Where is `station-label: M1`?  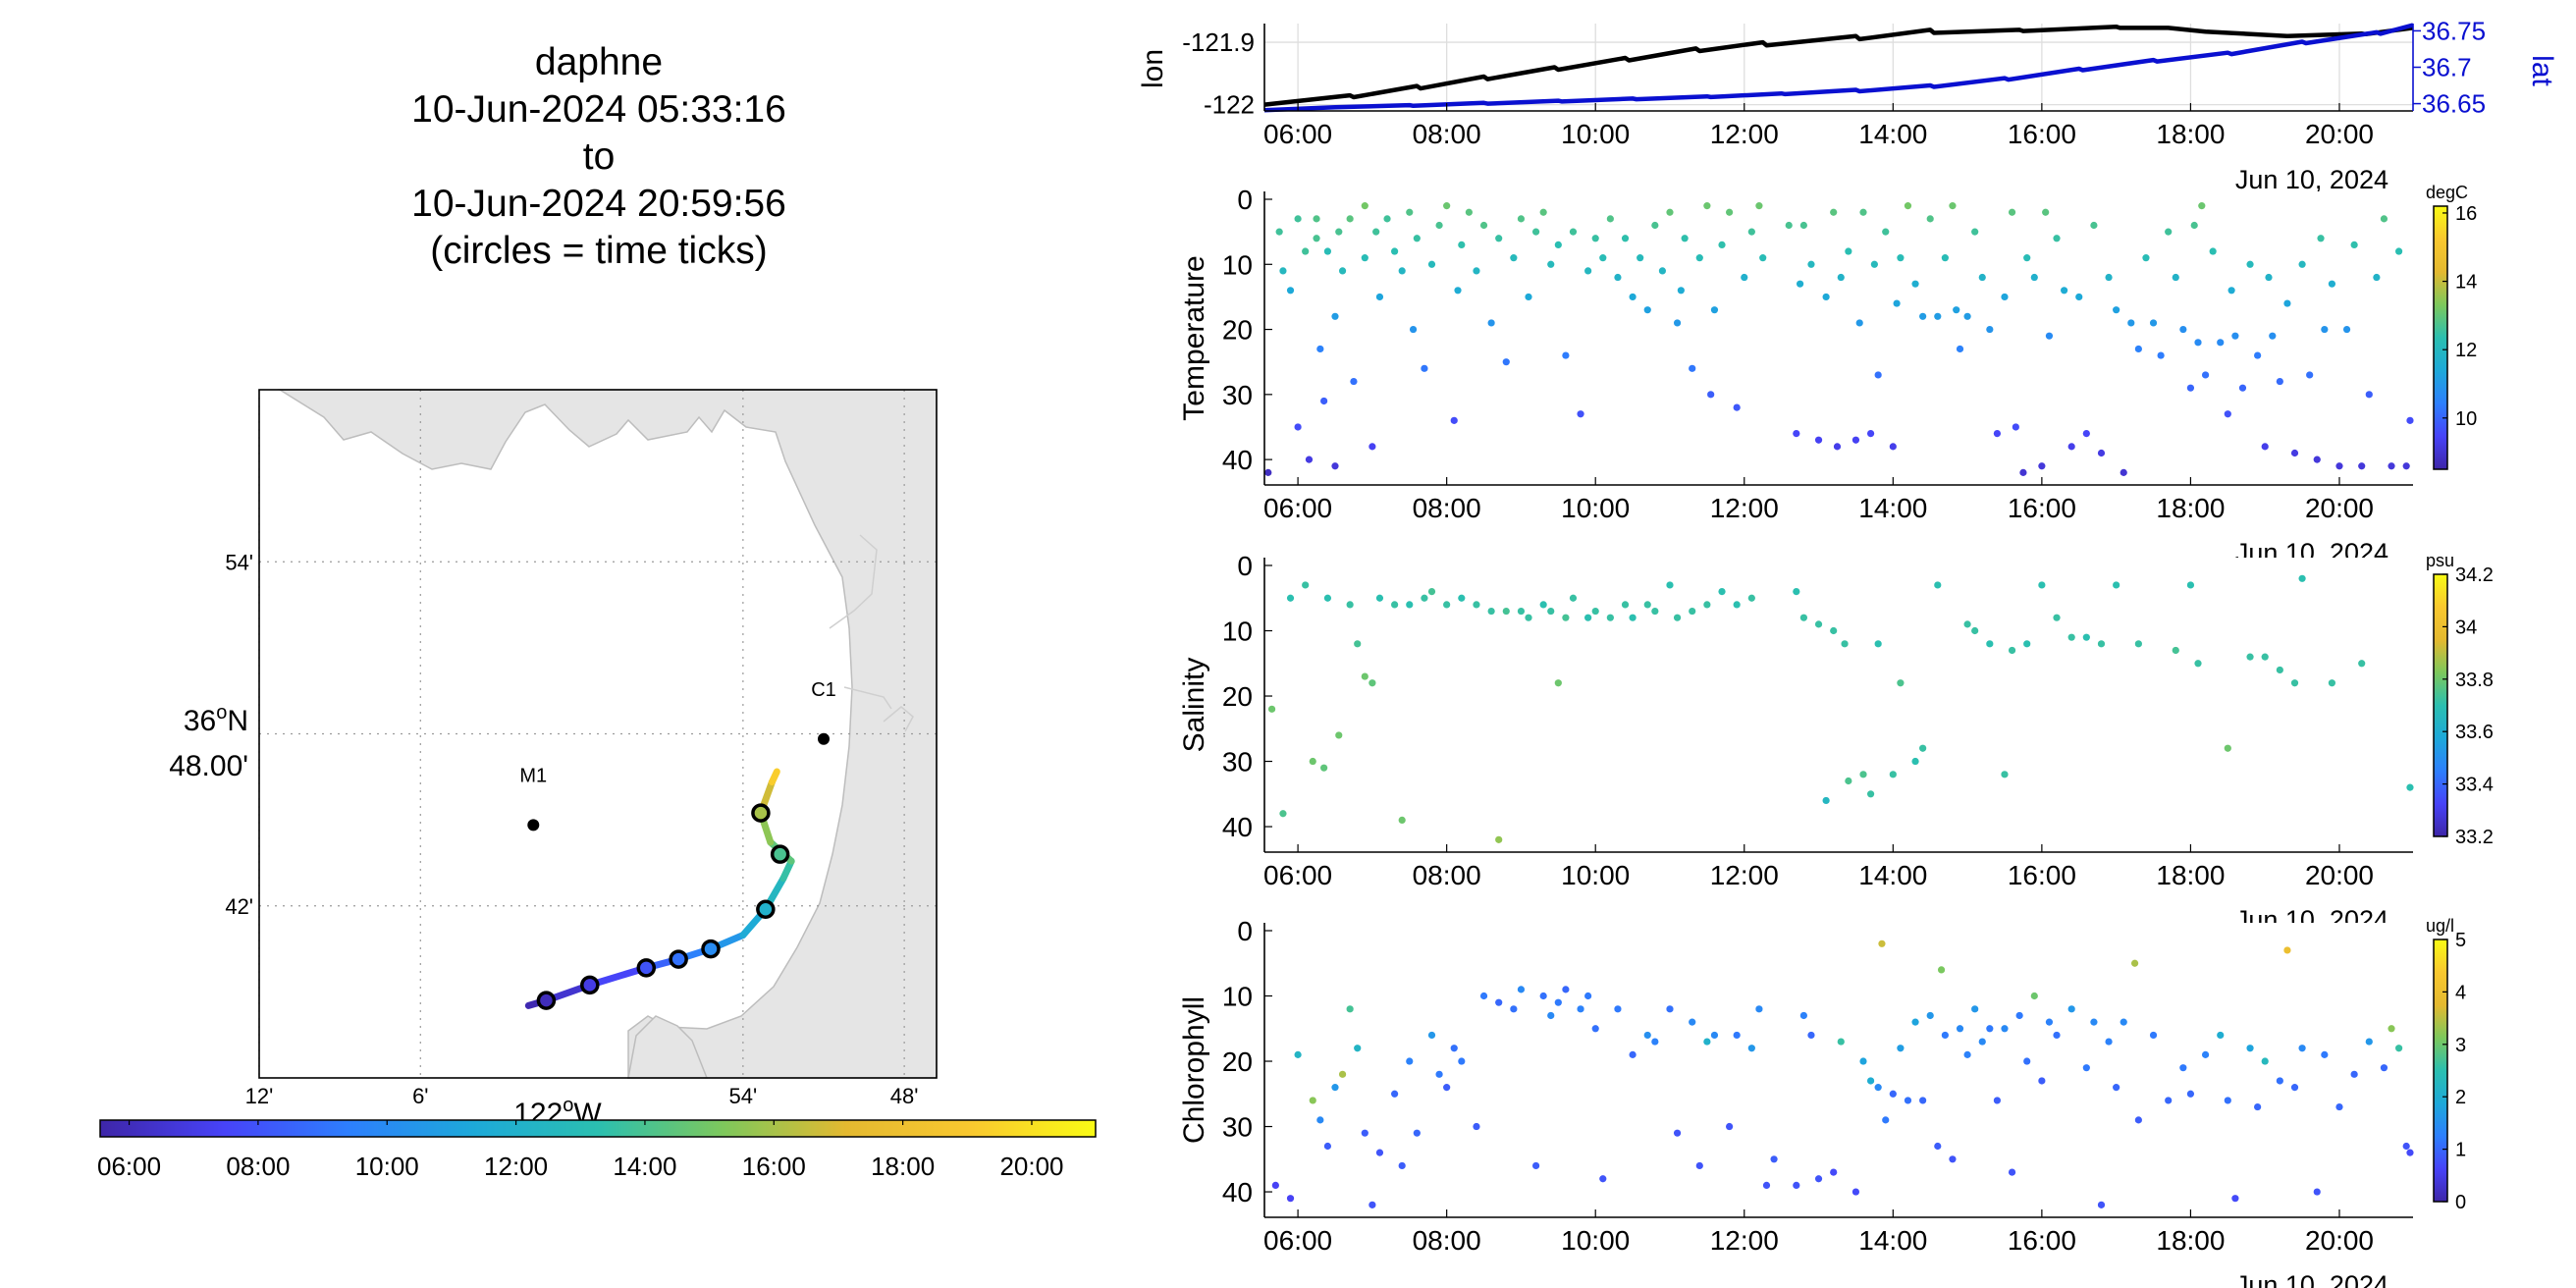
station-label: M1 is located at coordinates (533, 775).